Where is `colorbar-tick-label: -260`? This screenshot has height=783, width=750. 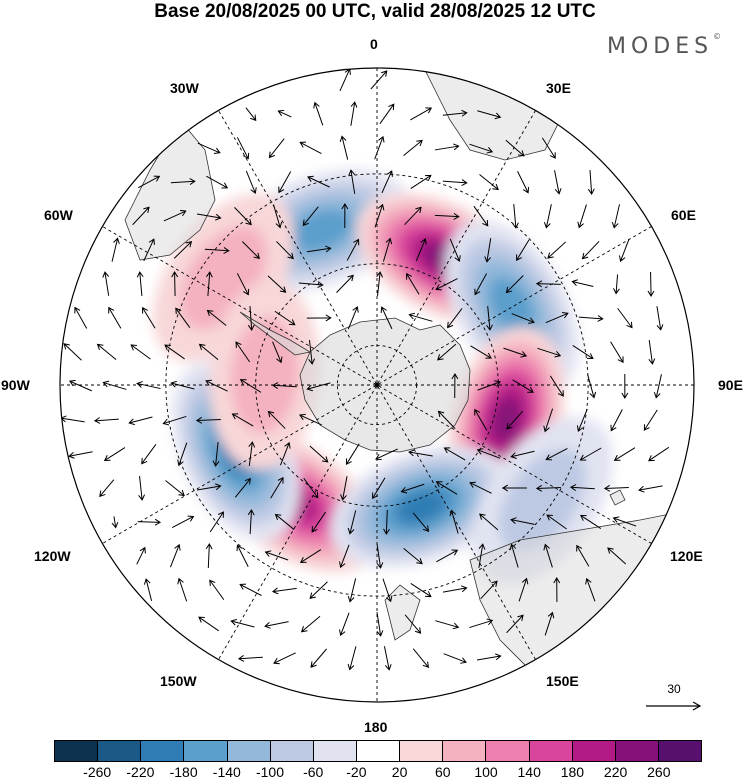 colorbar-tick-label: -260 is located at coordinates (97, 772).